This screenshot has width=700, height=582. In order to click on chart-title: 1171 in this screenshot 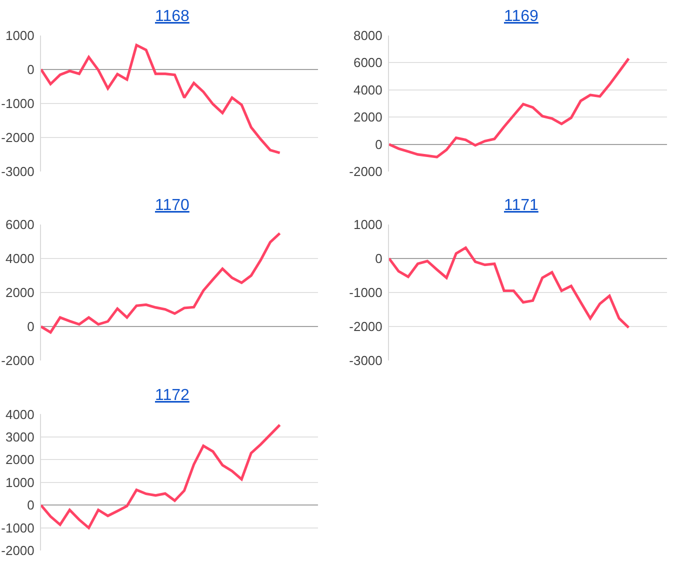, I will do `click(521, 205)`.